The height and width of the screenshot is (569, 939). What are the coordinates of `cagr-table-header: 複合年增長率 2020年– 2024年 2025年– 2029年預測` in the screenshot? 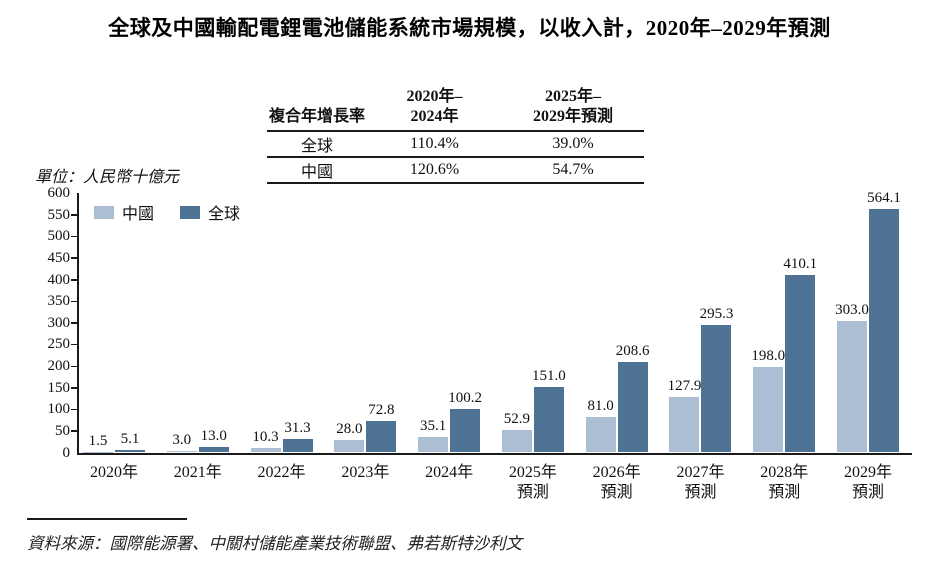 It's located at (455, 109).